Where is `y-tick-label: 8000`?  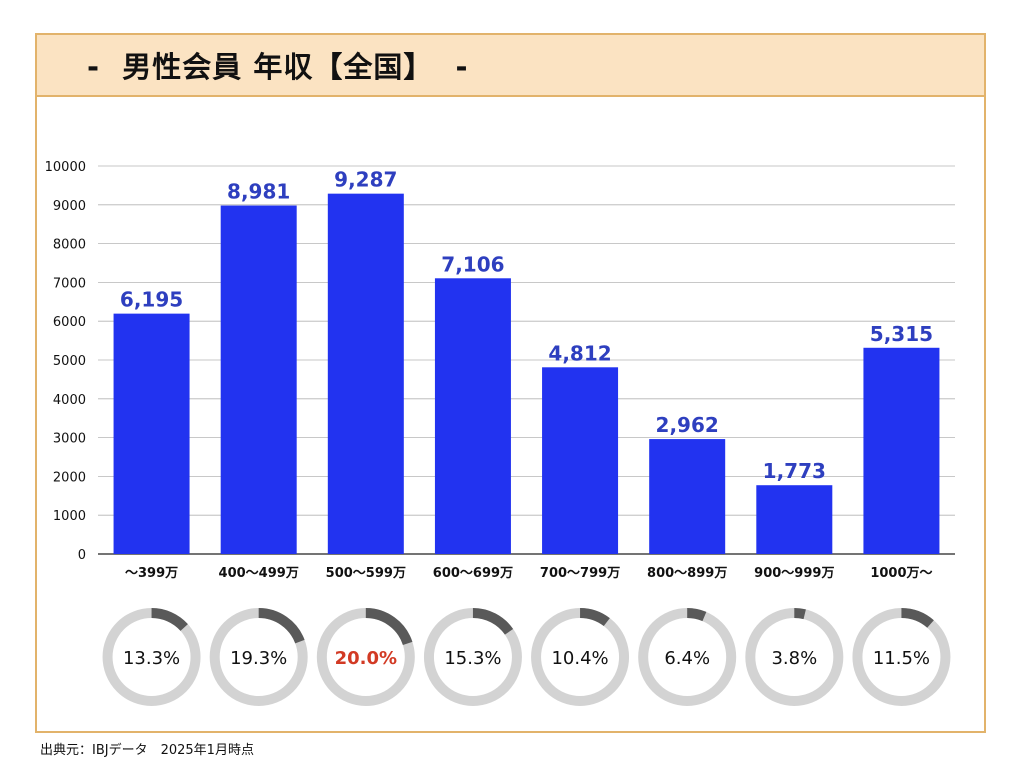
y-tick-label: 8000 is located at coordinates (69, 245).